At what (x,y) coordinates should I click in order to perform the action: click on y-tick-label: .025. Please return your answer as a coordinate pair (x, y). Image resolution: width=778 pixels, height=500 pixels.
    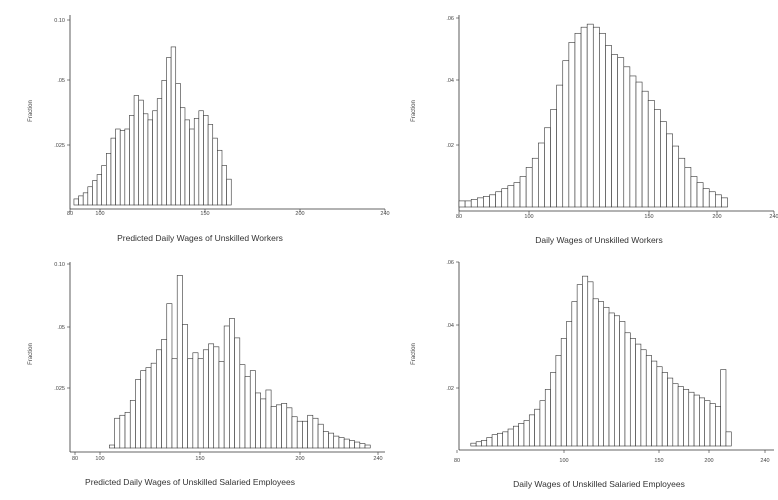
    Looking at the image, I should click on (59, 389).